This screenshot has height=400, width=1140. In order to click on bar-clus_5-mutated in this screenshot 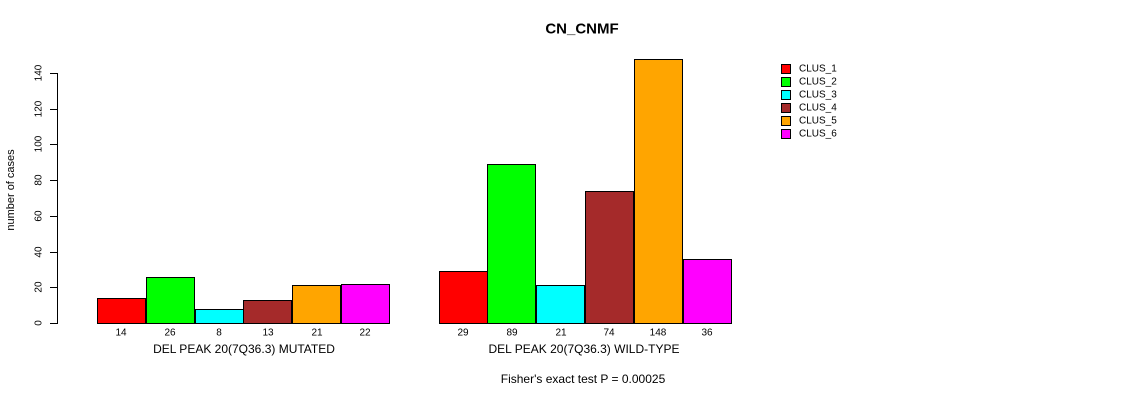, I will do `click(316, 304)`.